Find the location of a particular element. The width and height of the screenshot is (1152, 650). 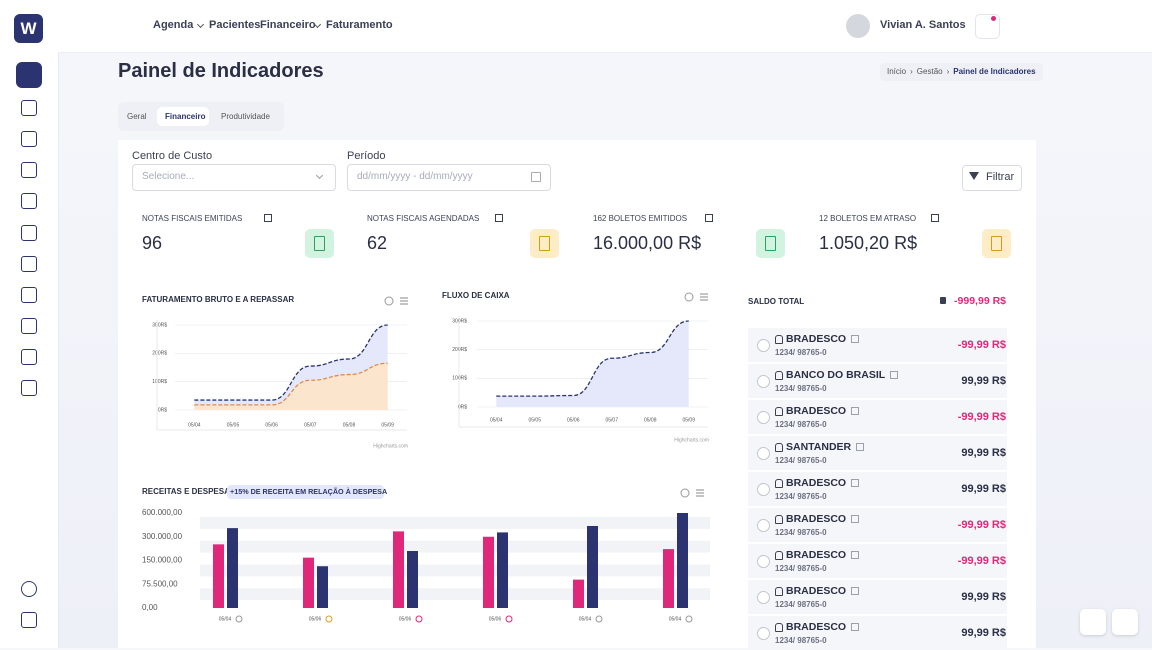

tab: Produtividade is located at coordinates (245, 116).